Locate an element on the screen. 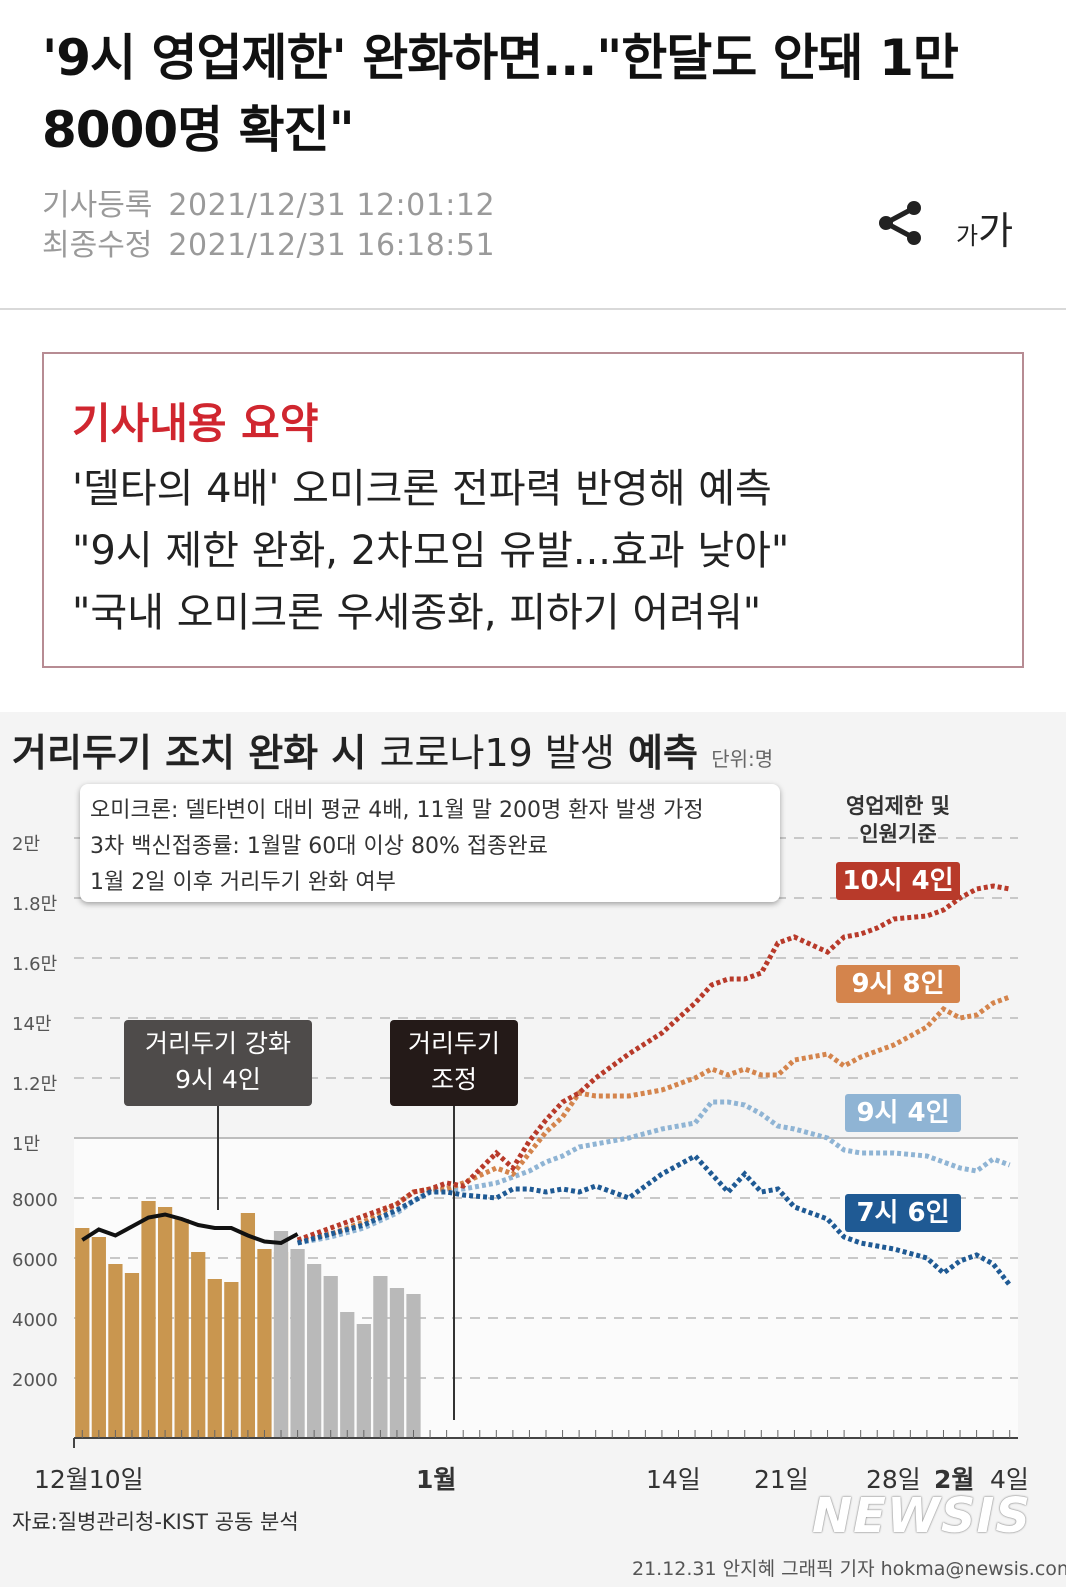 This screenshot has width=1079, height=1587. title-thin: 코로나19 발생 is located at coordinates (497, 753).